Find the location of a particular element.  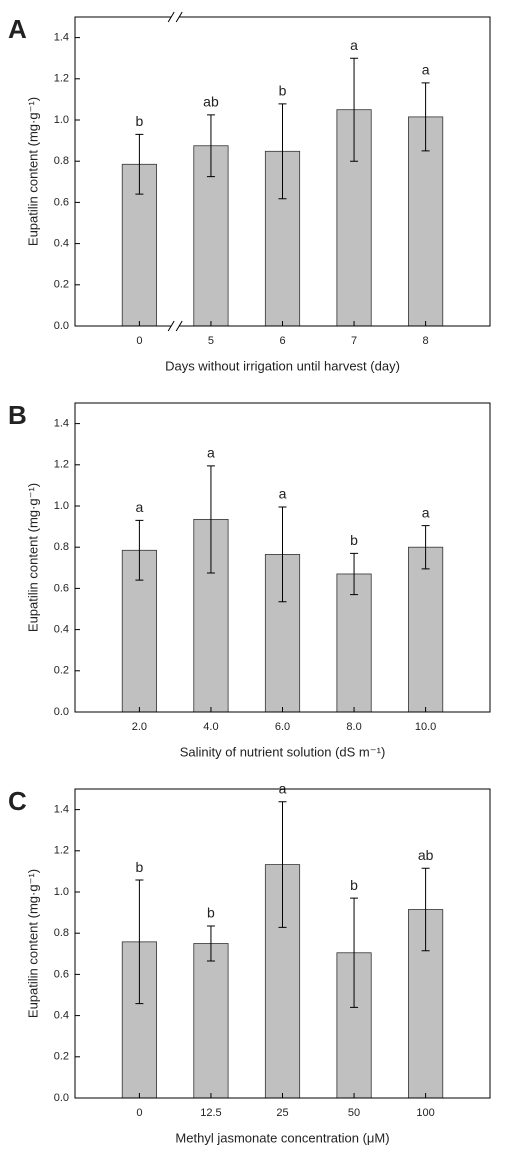

x-tick-label: 25 is located at coordinates (282, 1113).